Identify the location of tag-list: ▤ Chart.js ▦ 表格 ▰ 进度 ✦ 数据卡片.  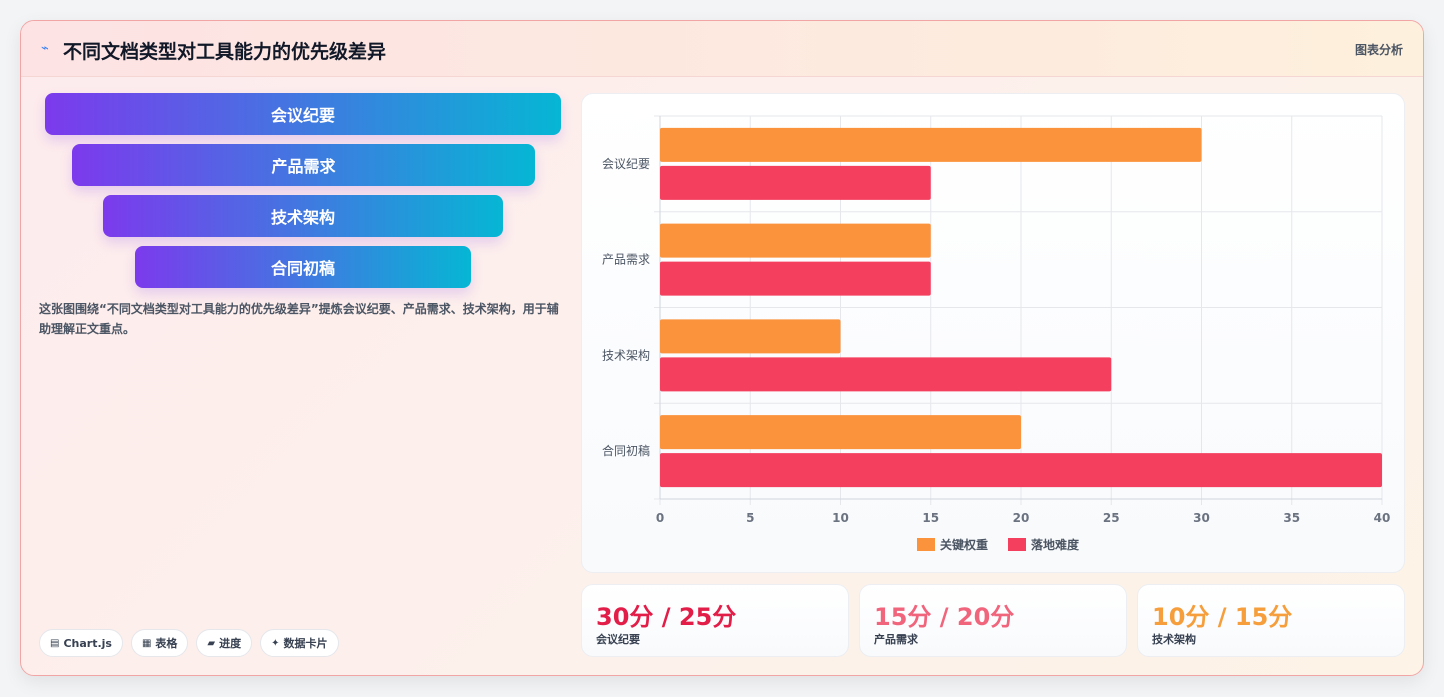
(189, 643).